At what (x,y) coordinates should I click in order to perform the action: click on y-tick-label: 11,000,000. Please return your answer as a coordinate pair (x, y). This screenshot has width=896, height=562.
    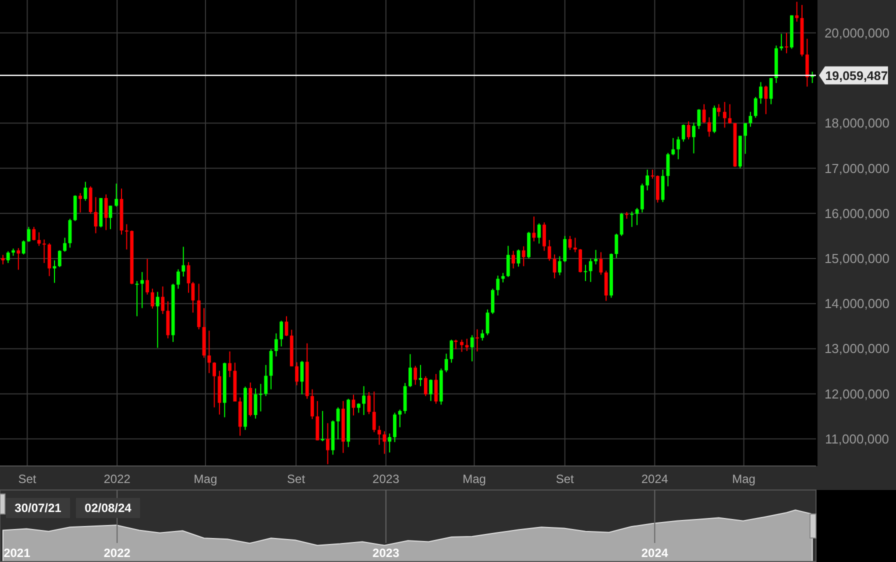
    Looking at the image, I should click on (857, 438).